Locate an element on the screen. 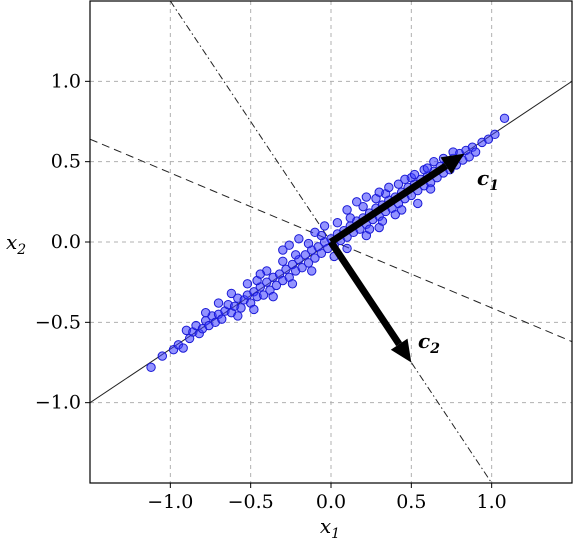  vector-label-c1: c1 is located at coordinates (488, 180).